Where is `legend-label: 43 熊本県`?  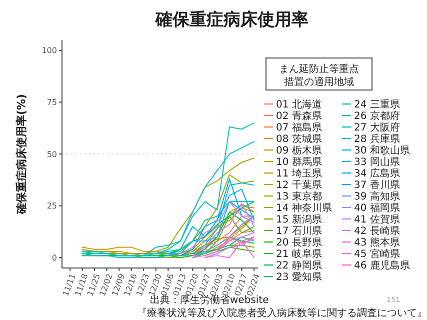 legend-label: 43 熊本県 is located at coordinates (377, 242).